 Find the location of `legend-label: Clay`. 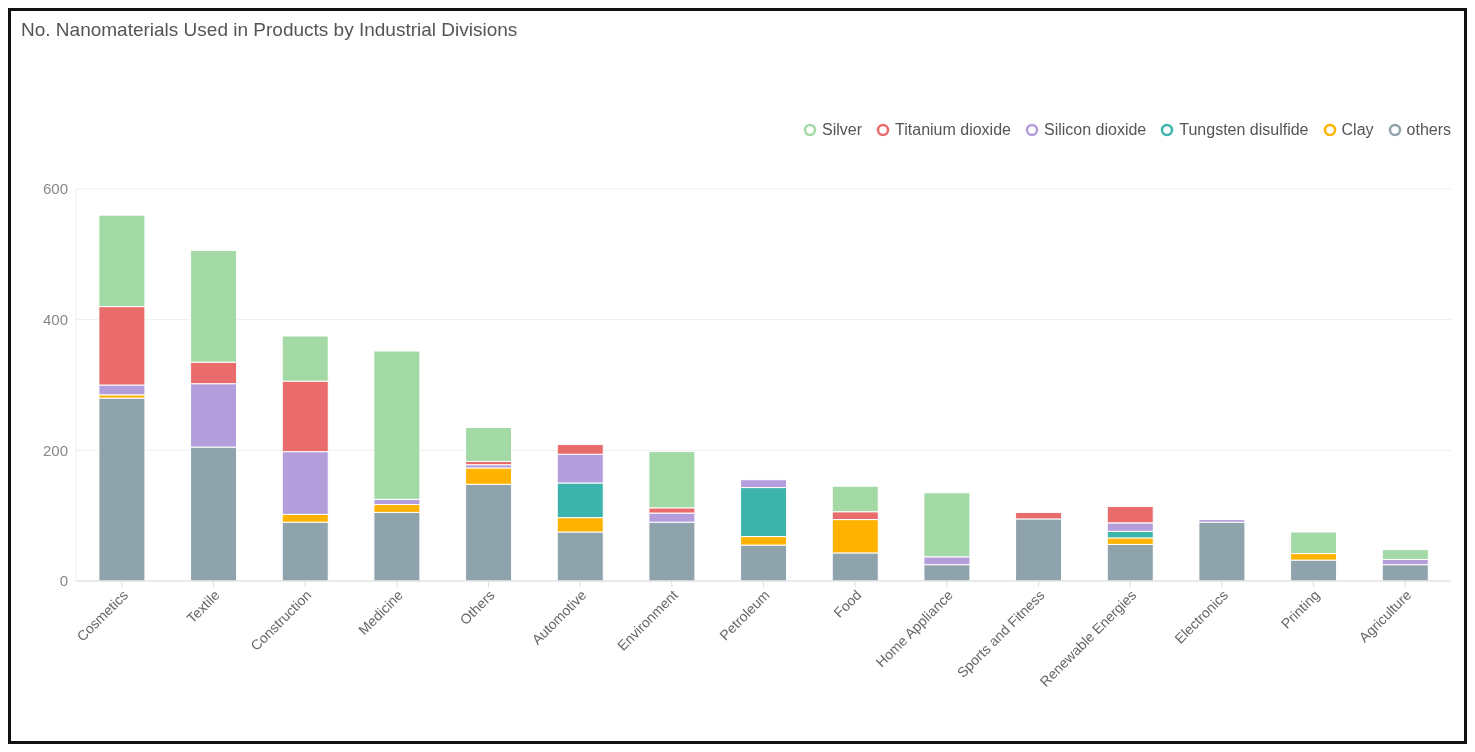

legend-label: Clay is located at coordinates (1357, 130).